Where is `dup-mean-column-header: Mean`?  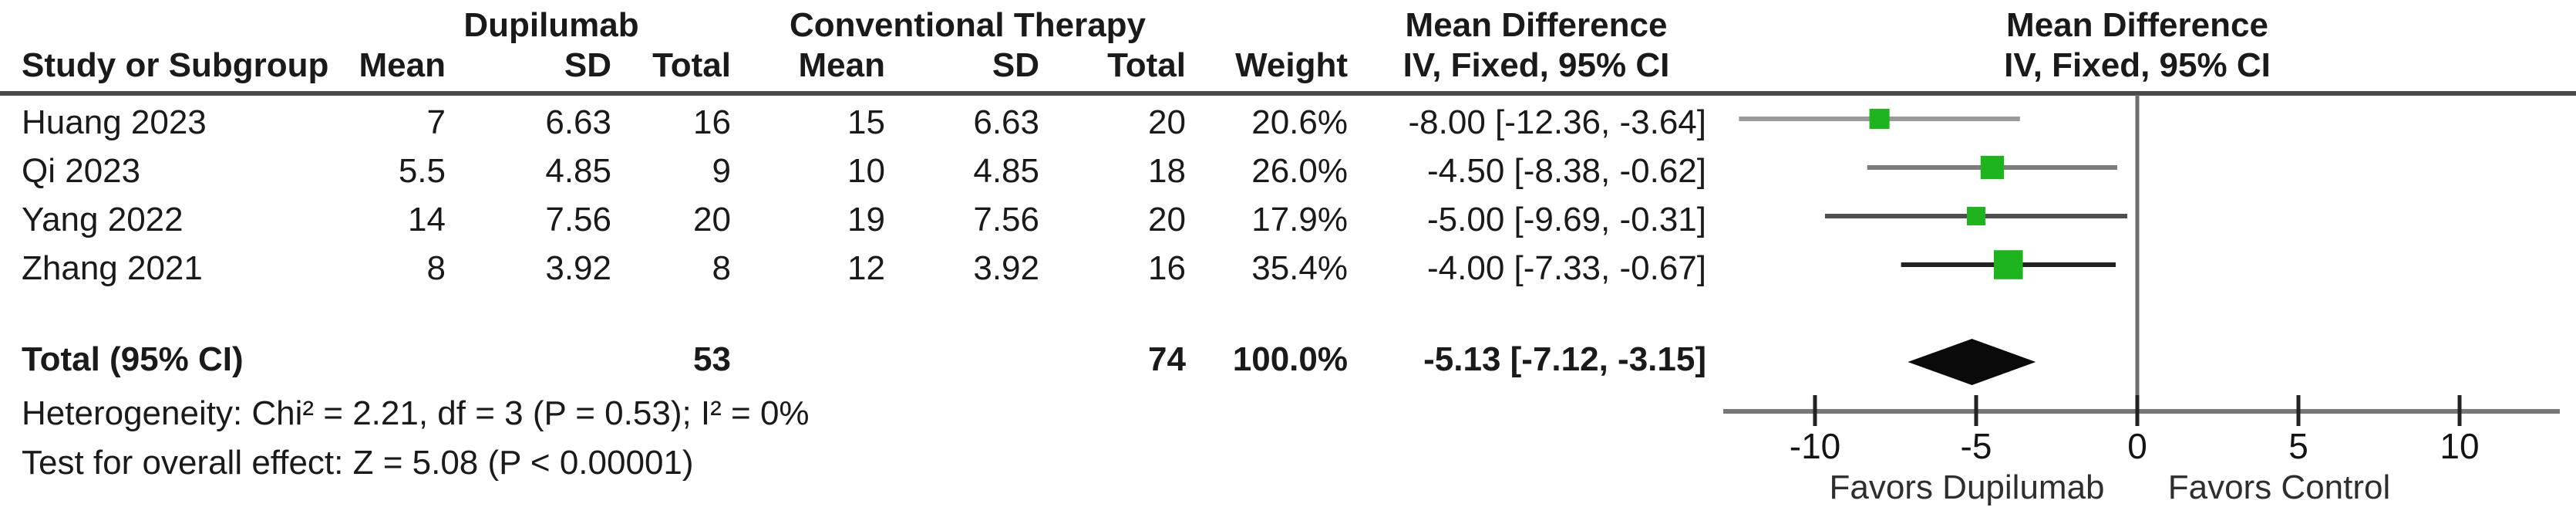 dup-mean-column-header: Mean is located at coordinates (402, 65).